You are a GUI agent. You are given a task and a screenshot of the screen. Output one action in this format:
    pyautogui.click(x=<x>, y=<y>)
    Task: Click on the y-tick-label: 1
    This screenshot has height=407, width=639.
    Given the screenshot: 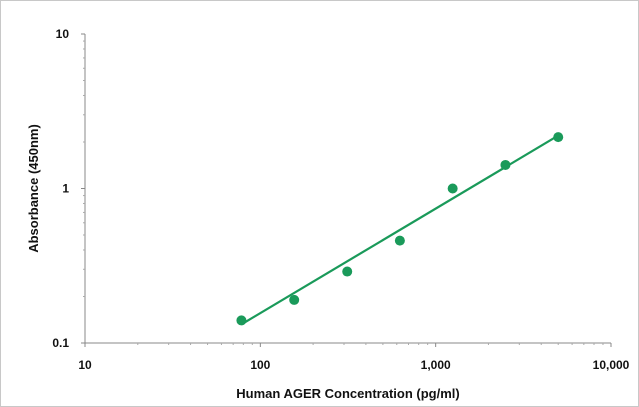 What is the action you would take?
    pyautogui.click(x=65, y=189)
    